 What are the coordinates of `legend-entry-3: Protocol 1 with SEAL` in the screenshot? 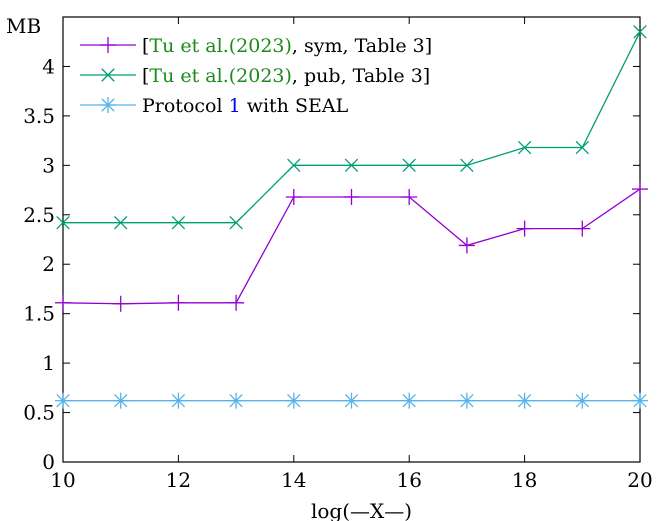 It's located at (214, 106).